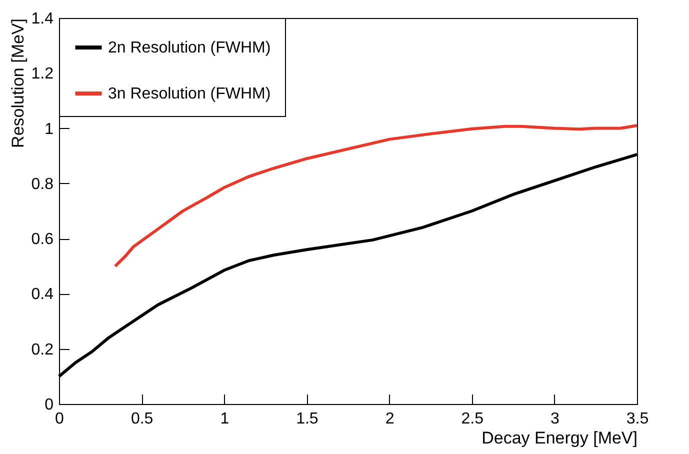 The image size is (689, 454). I want to click on y-tick-label: 0.2, so click(42, 349).